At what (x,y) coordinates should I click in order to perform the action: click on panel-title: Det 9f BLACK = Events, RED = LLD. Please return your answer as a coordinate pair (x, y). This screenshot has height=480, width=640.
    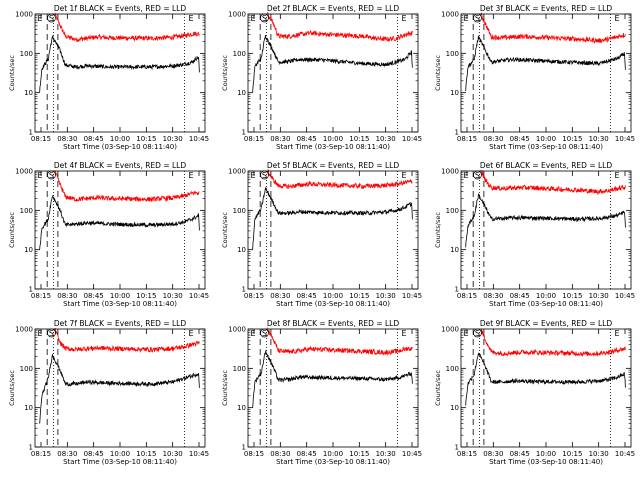
    Looking at the image, I should click on (546, 323).